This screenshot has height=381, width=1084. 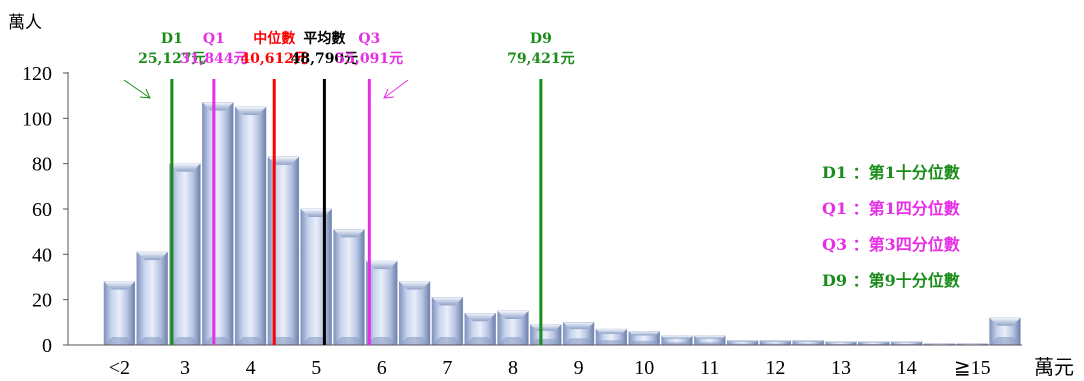 What do you see at coordinates (42, 210) in the screenshot?
I see `y-tick-label: 60` at bounding box center [42, 210].